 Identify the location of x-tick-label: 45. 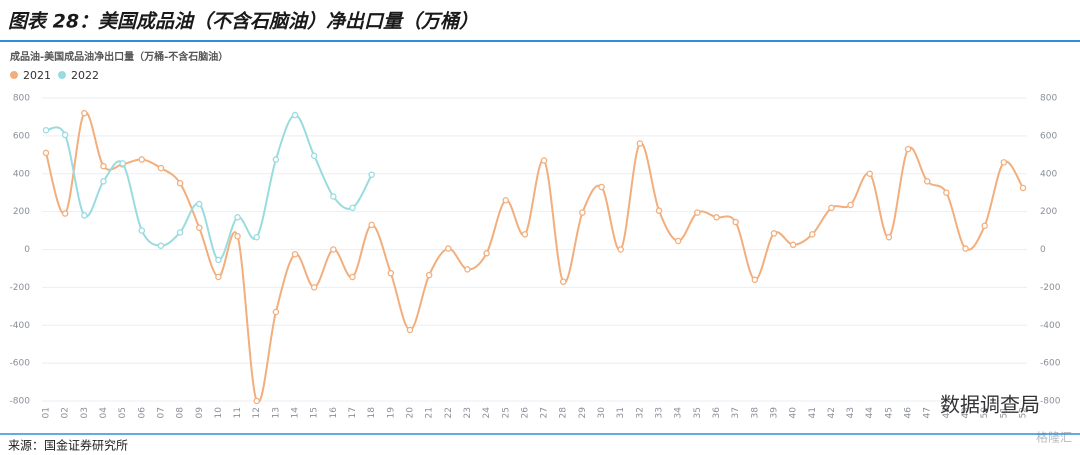
(889, 412).